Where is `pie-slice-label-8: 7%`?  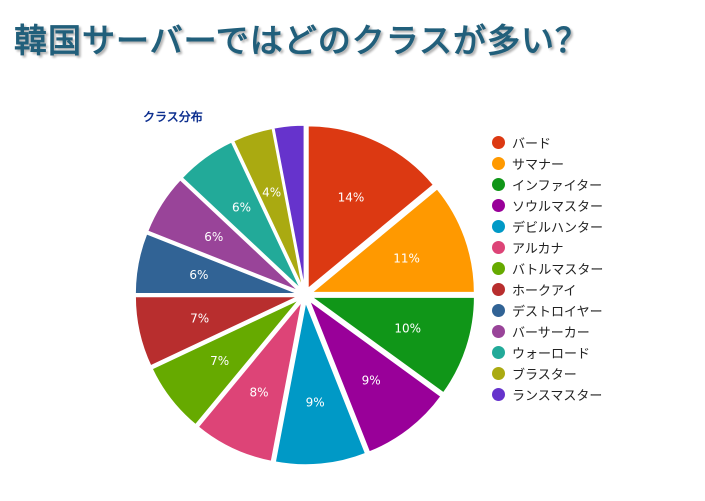 pie-slice-label-8: 7% is located at coordinates (199, 319).